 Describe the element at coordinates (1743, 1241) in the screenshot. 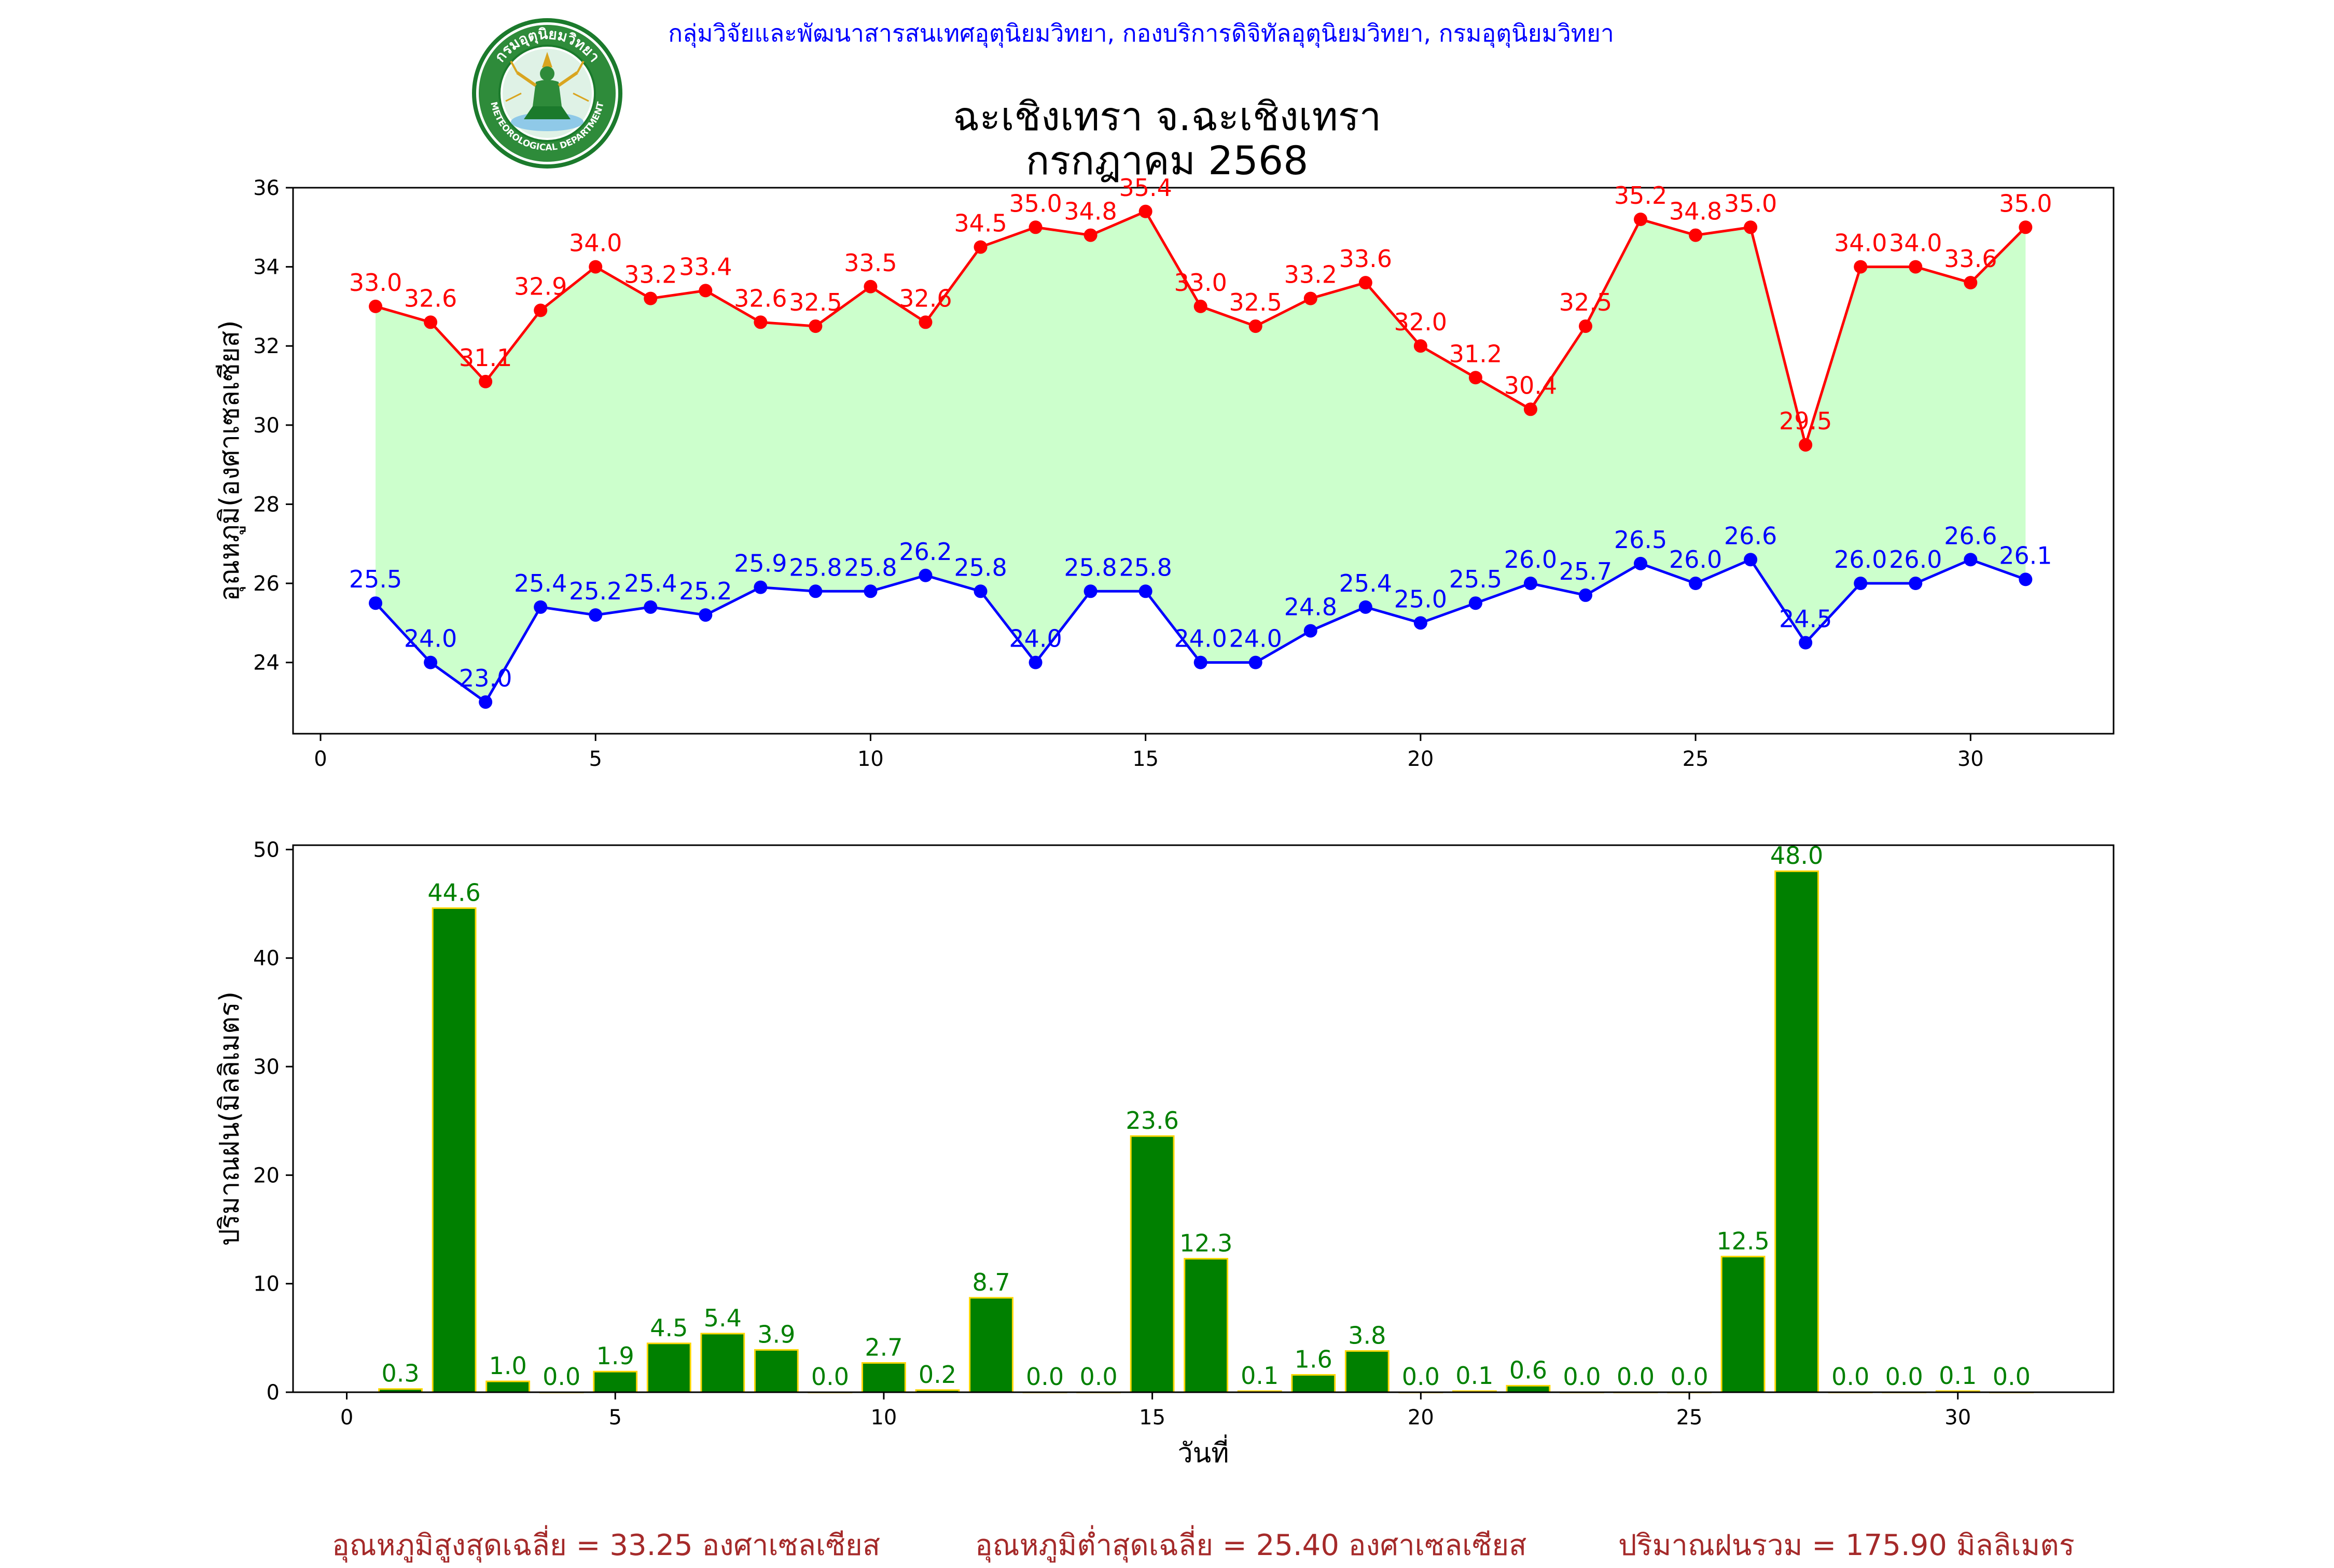

I see `rain-bar-label: 12.5` at that location.